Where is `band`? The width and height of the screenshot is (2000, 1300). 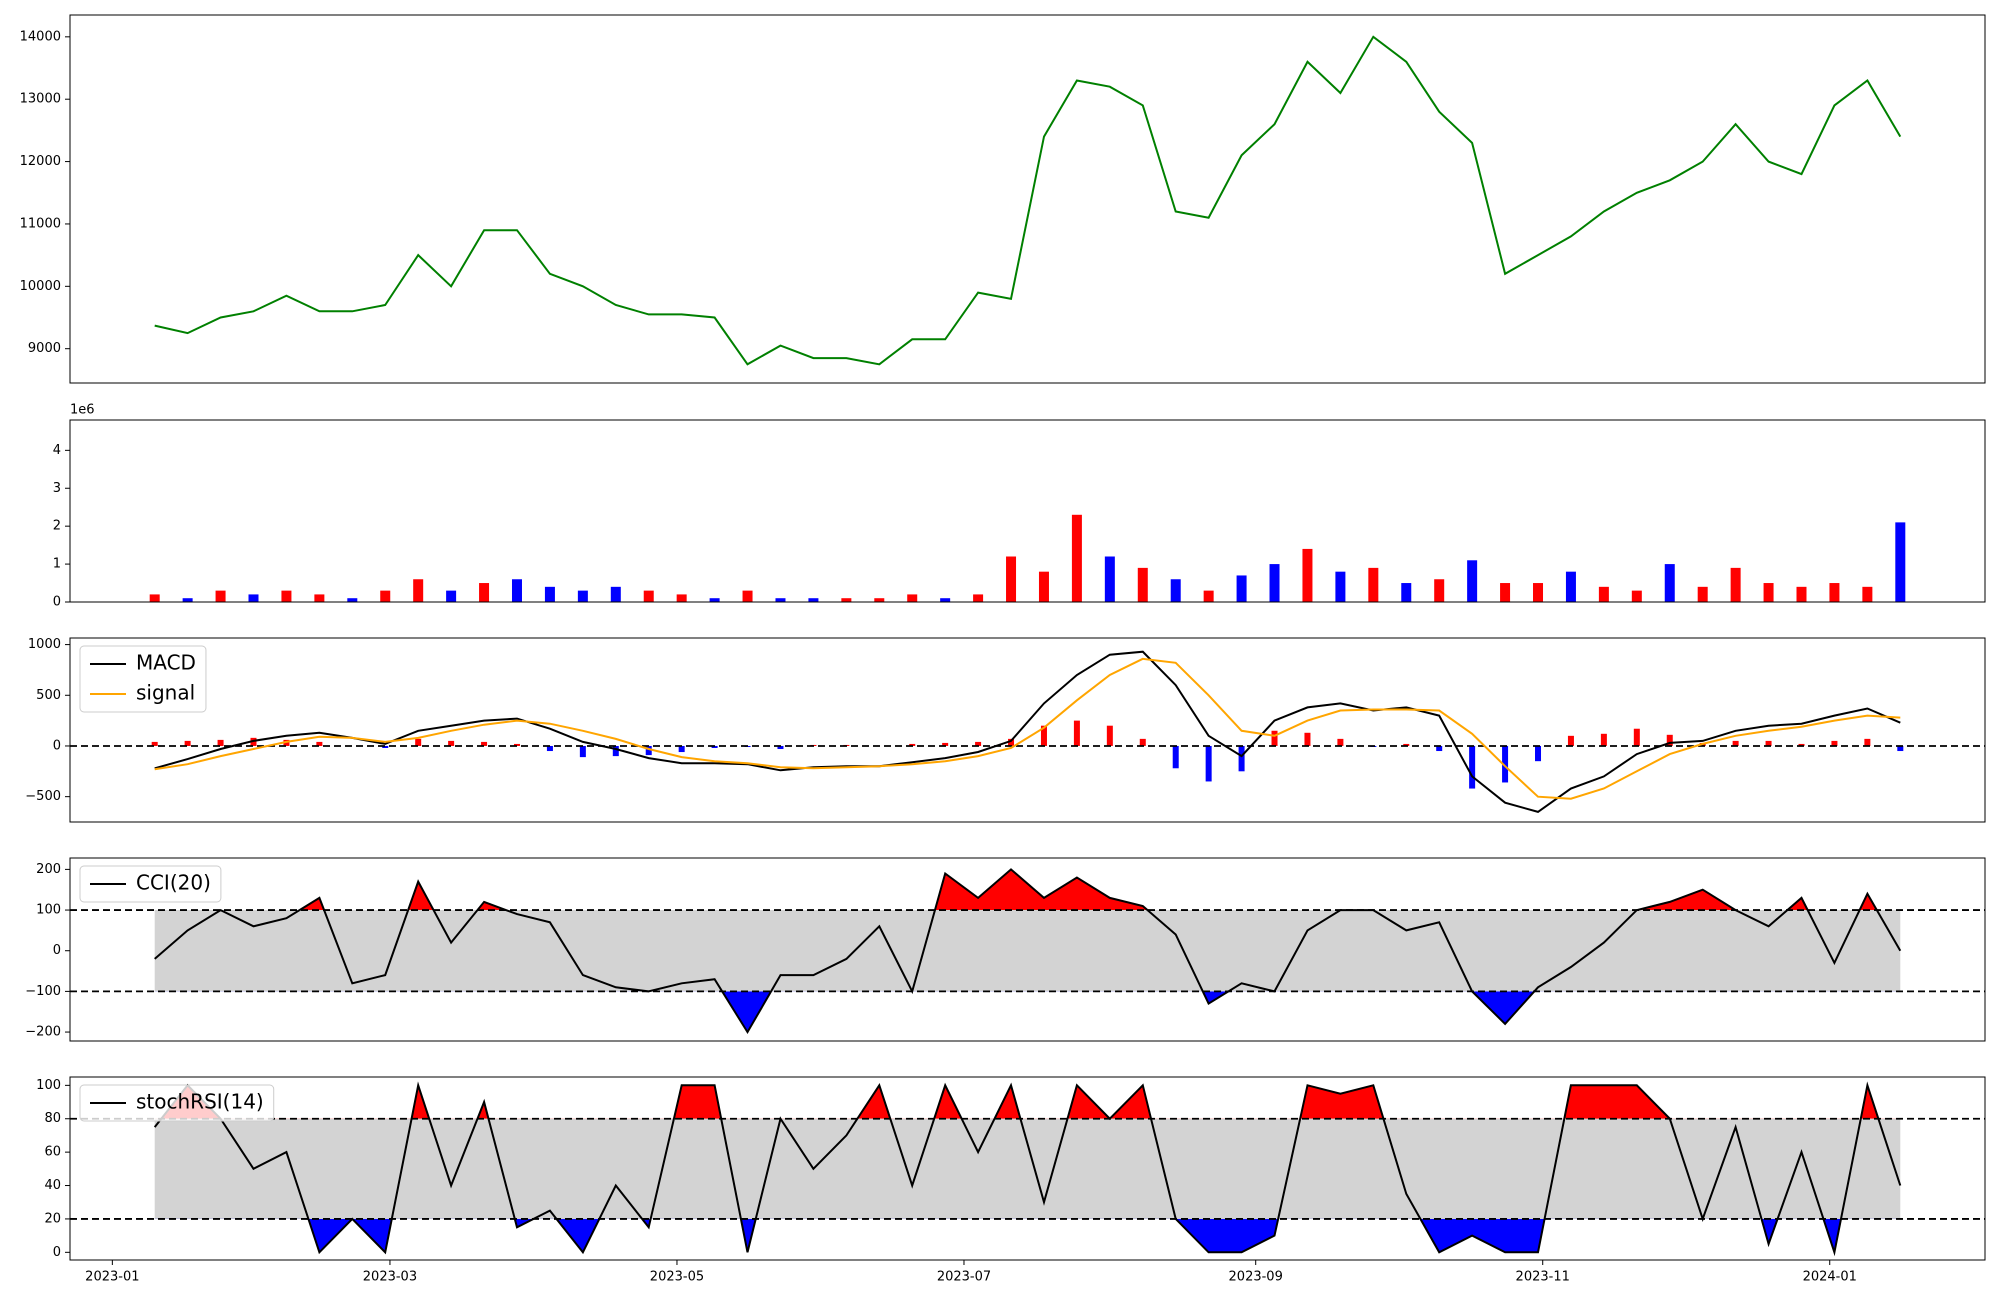 band is located at coordinates (1027, 951).